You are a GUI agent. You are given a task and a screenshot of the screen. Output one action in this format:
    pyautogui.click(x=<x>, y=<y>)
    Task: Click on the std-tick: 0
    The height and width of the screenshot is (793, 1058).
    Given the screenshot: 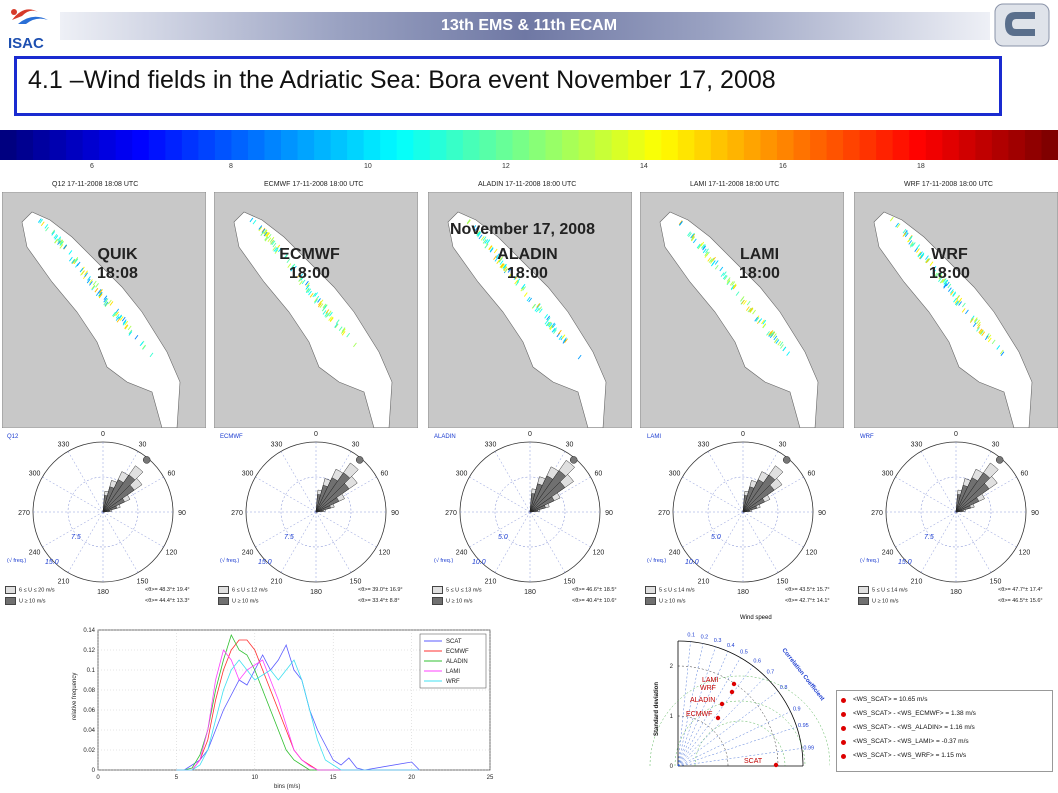 What is the action you would take?
    pyautogui.click(x=672, y=767)
    